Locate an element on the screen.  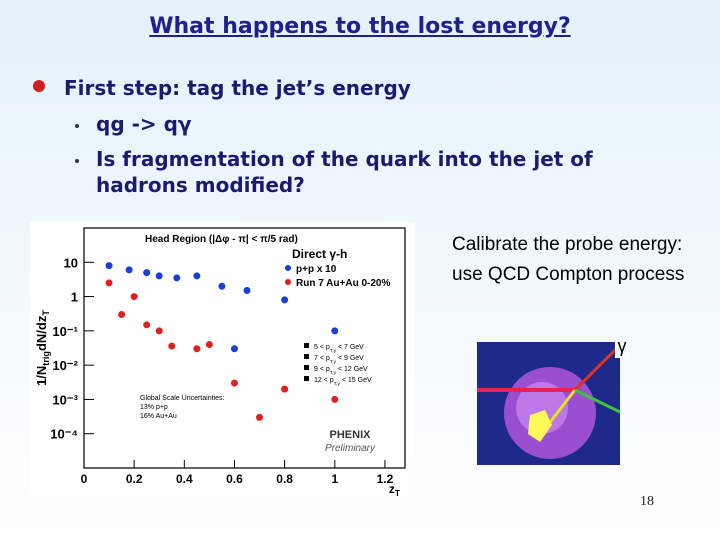
bullet: qg -> qγ is located at coordinates (144, 124).